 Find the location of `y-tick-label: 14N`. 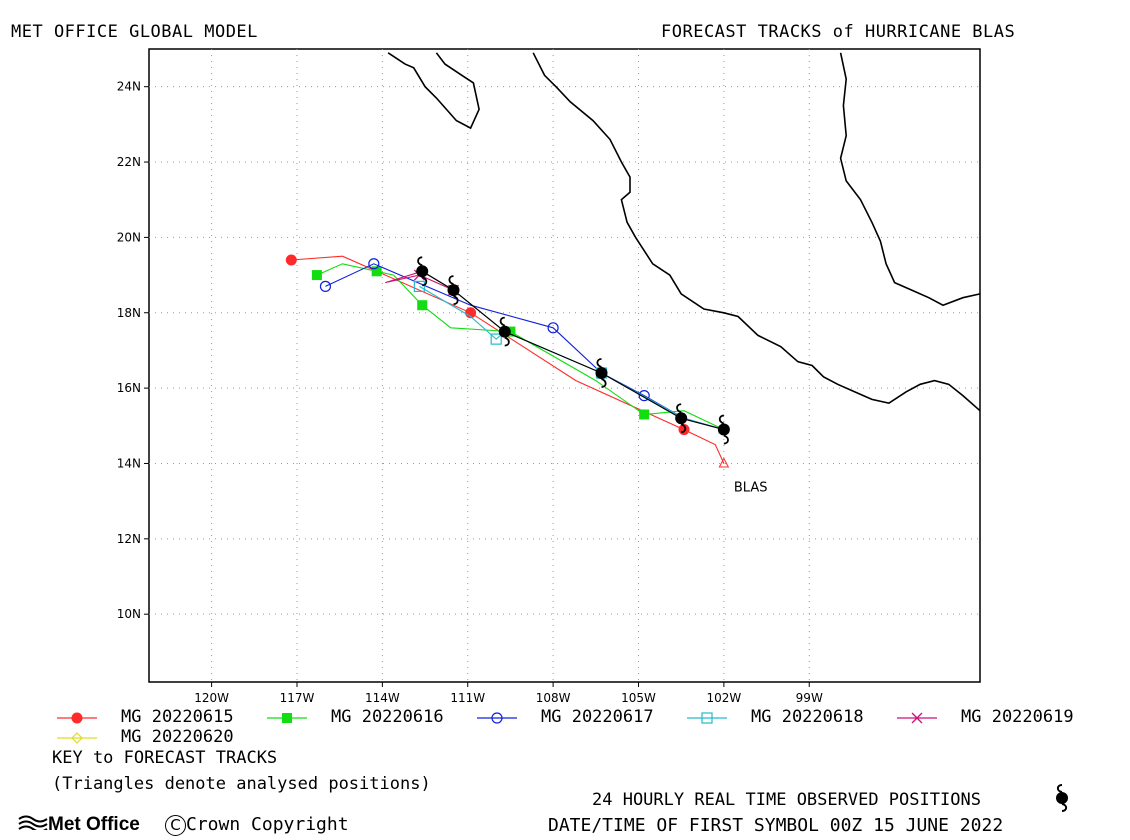

y-tick-label: 14N is located at coordinates (129, 463).